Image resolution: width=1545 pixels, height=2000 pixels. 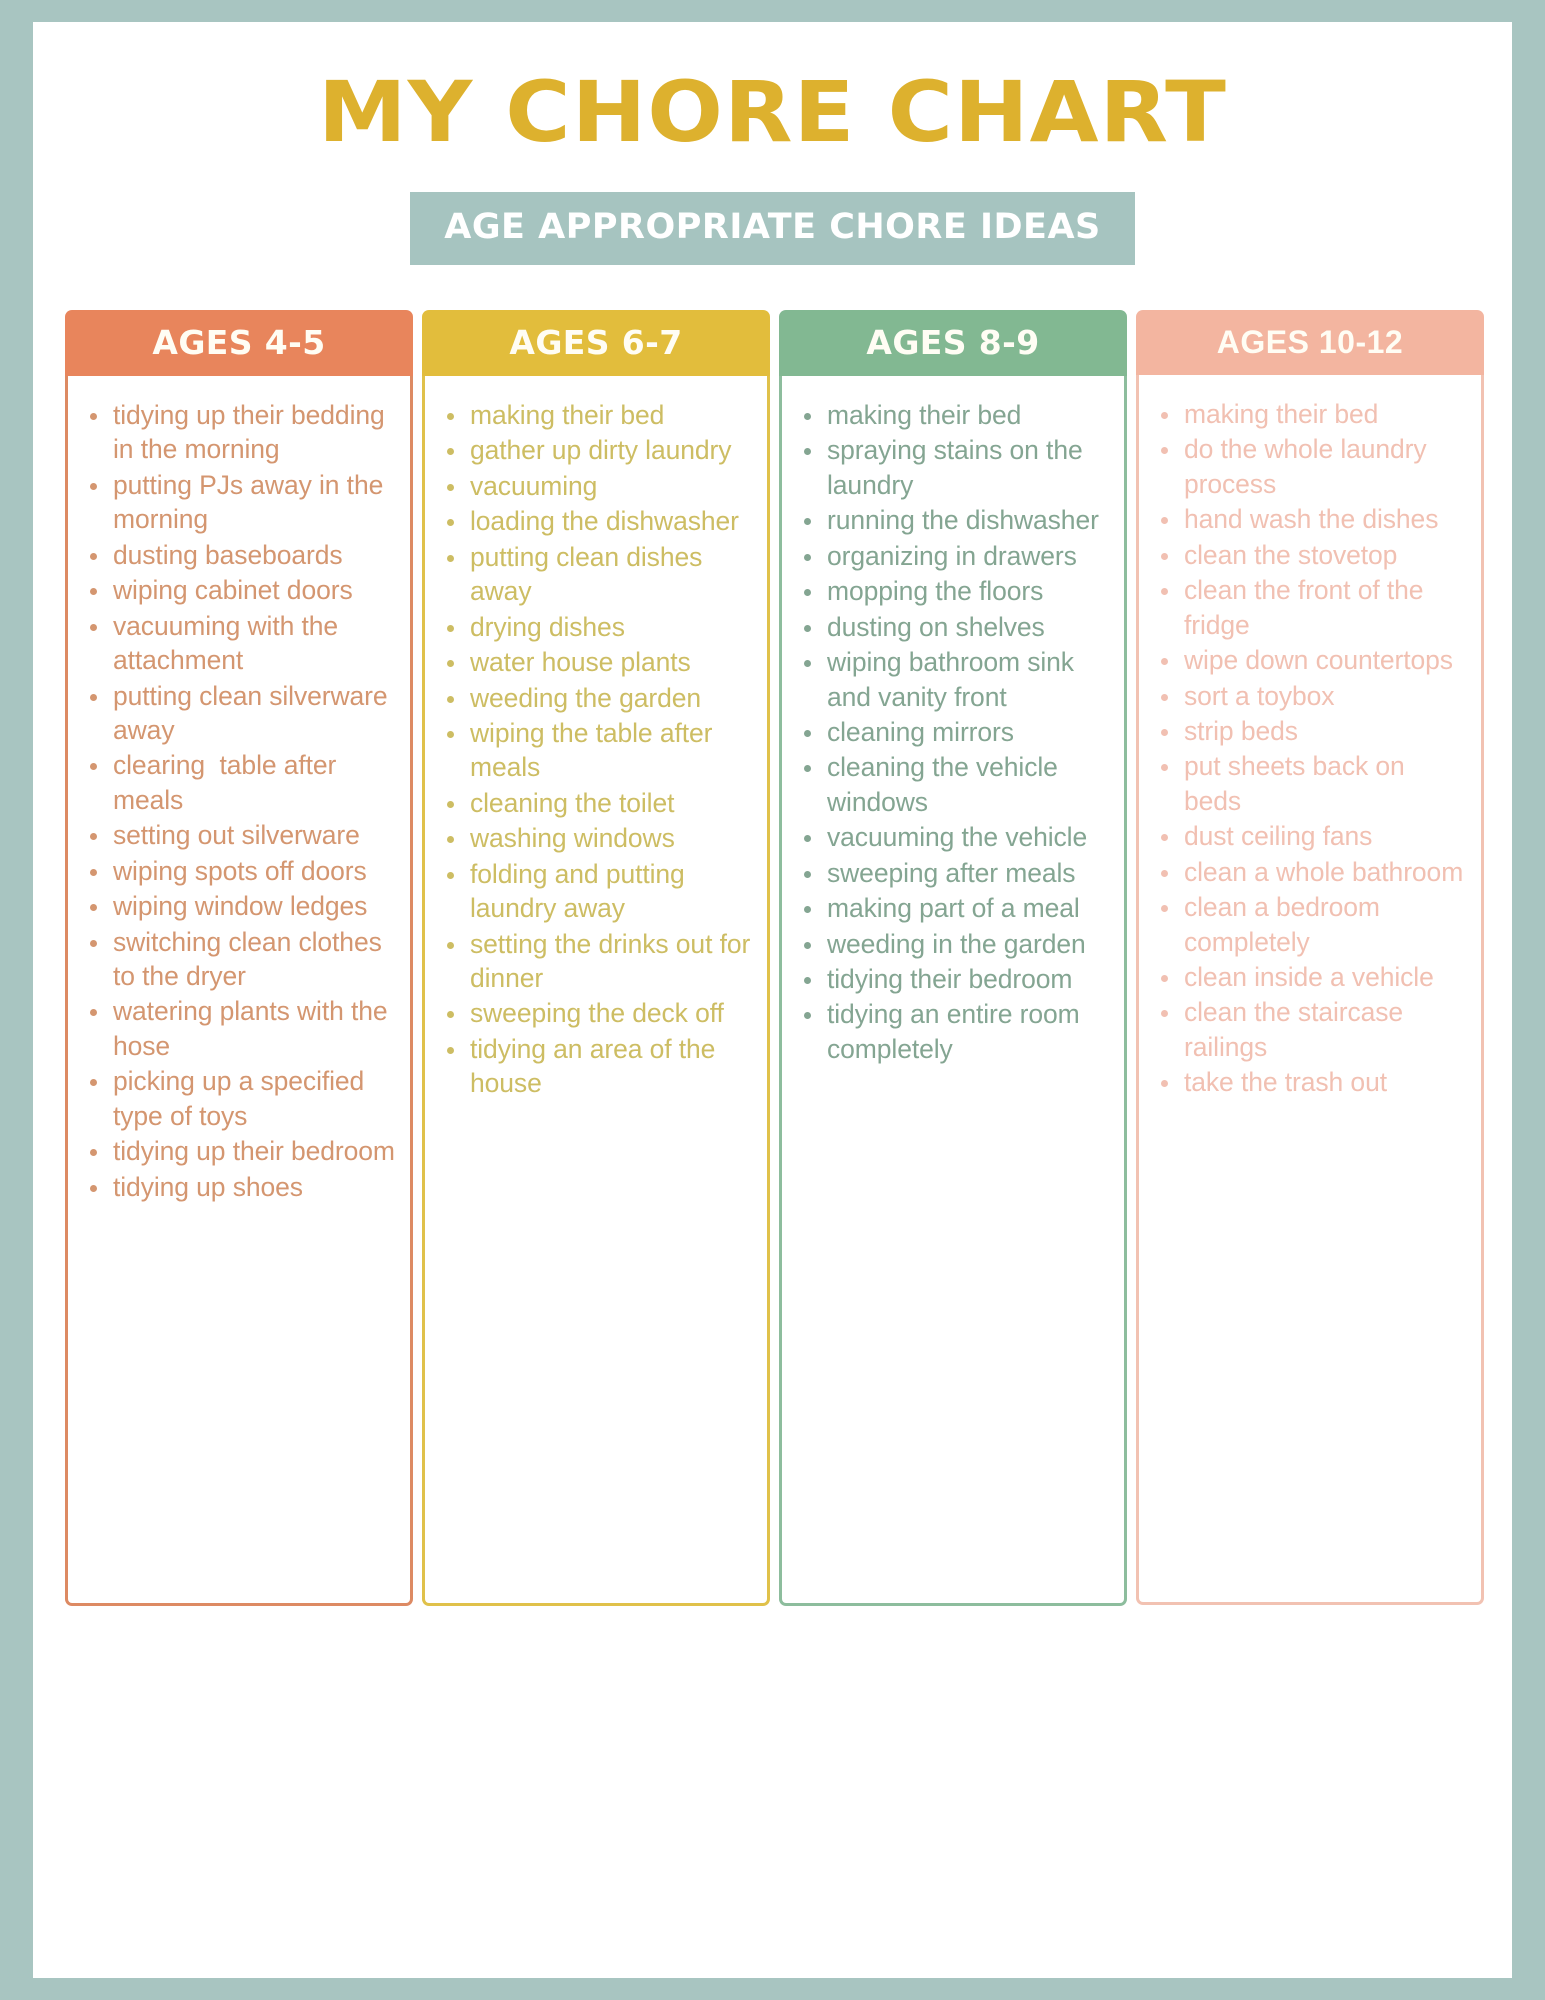 What do you see at coordinates (1310, 696) in the screenshot?
I see `list-item: sort a toybox` at bounding box center [1310, 696].